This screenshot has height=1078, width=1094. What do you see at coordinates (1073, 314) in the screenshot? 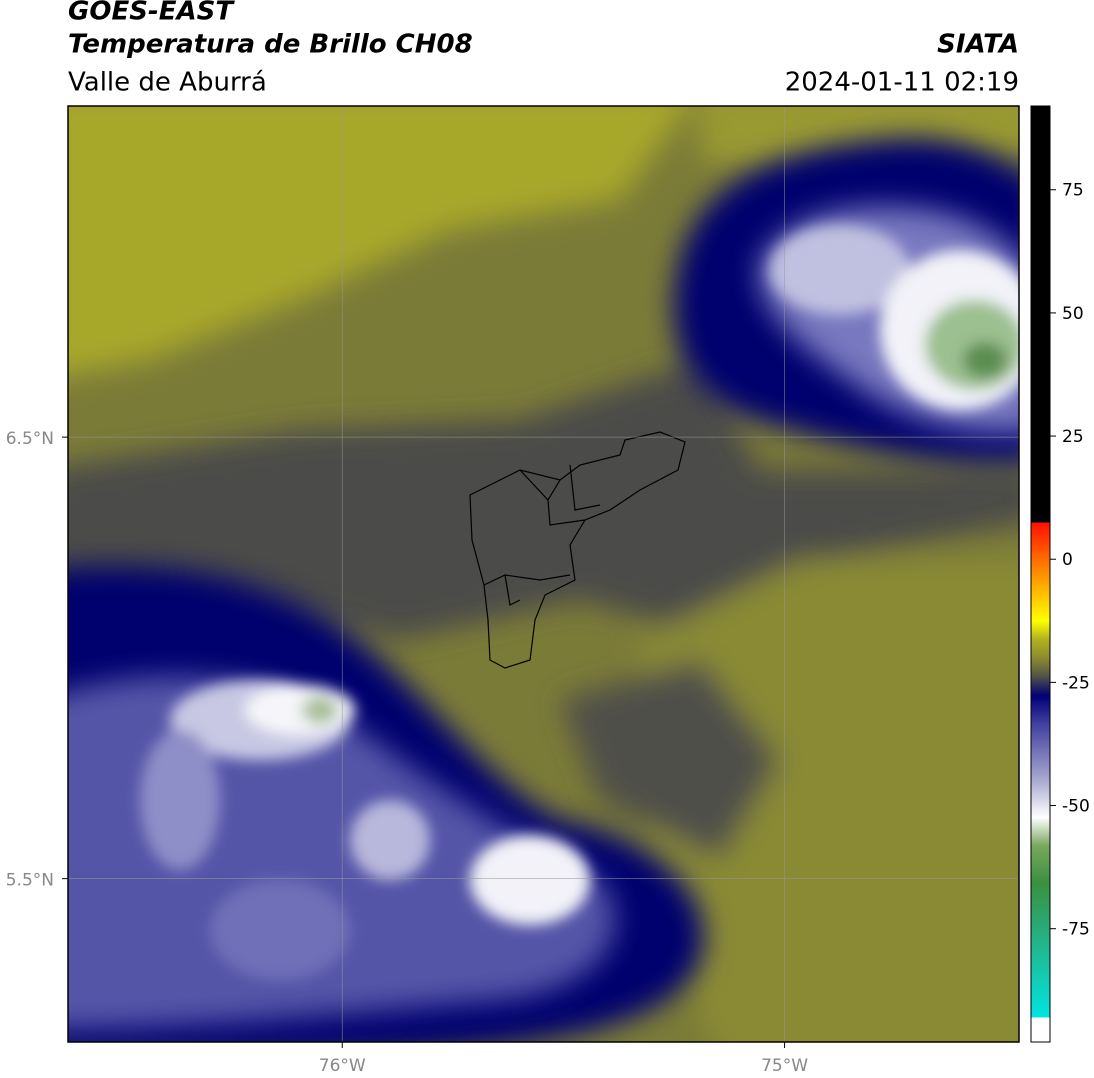
I see `colorbar-tick-label: 50` at bounding box center [1073, 314].